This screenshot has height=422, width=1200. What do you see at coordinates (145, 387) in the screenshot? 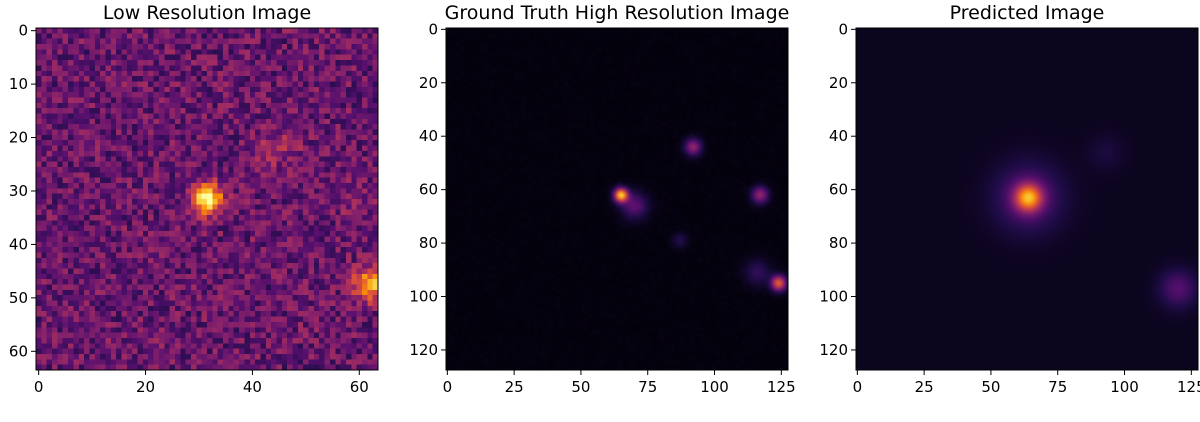
I see `x-tick-label: 20` at bounding box center [145, 387].